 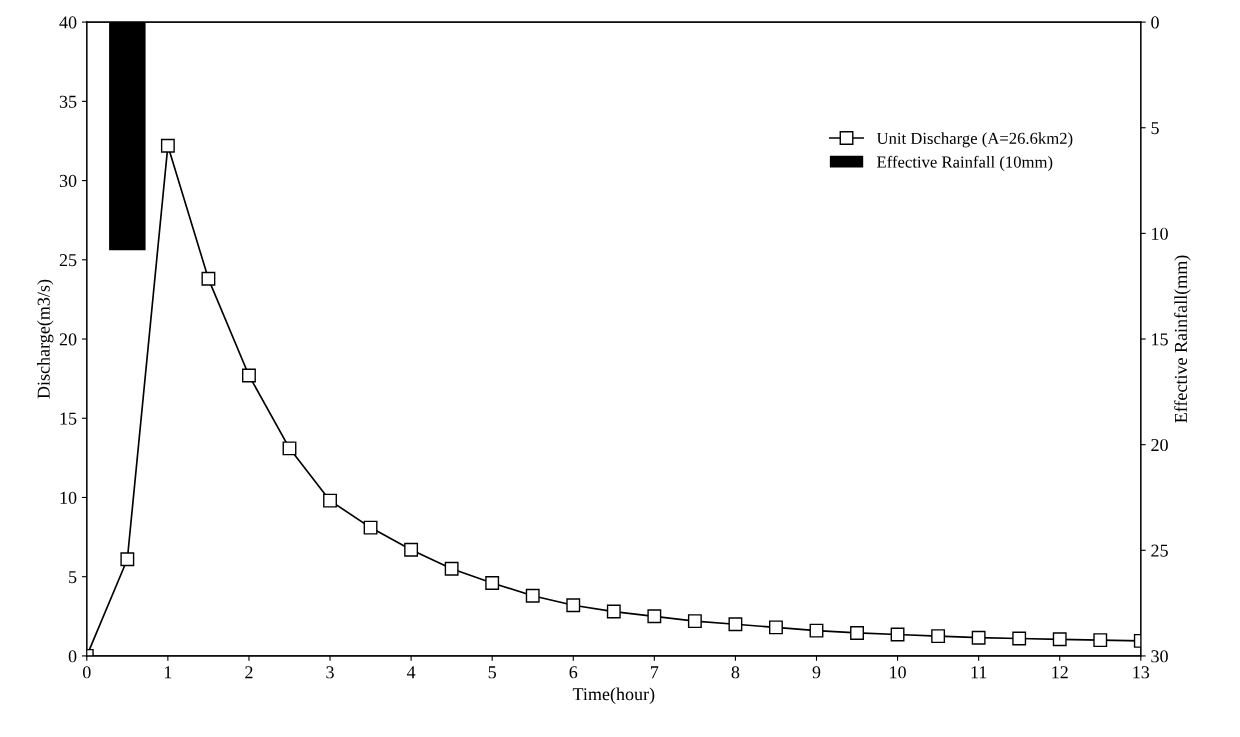 I want to click on x-tick-label: 9, so click(x=816, y=672).